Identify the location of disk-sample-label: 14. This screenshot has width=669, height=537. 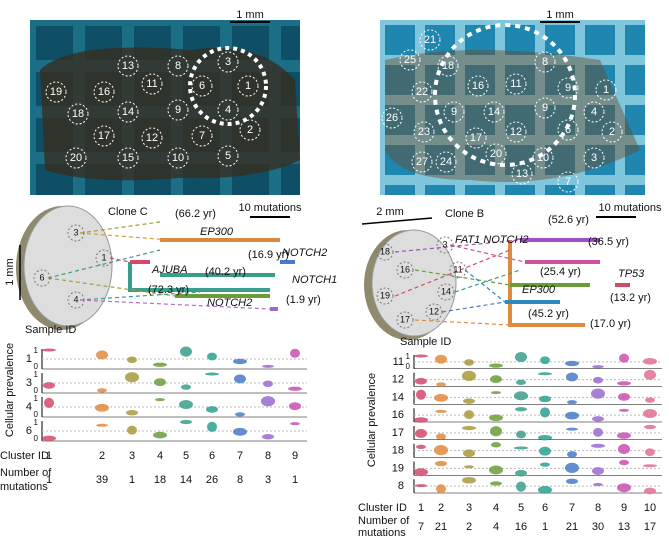
(446, 291).